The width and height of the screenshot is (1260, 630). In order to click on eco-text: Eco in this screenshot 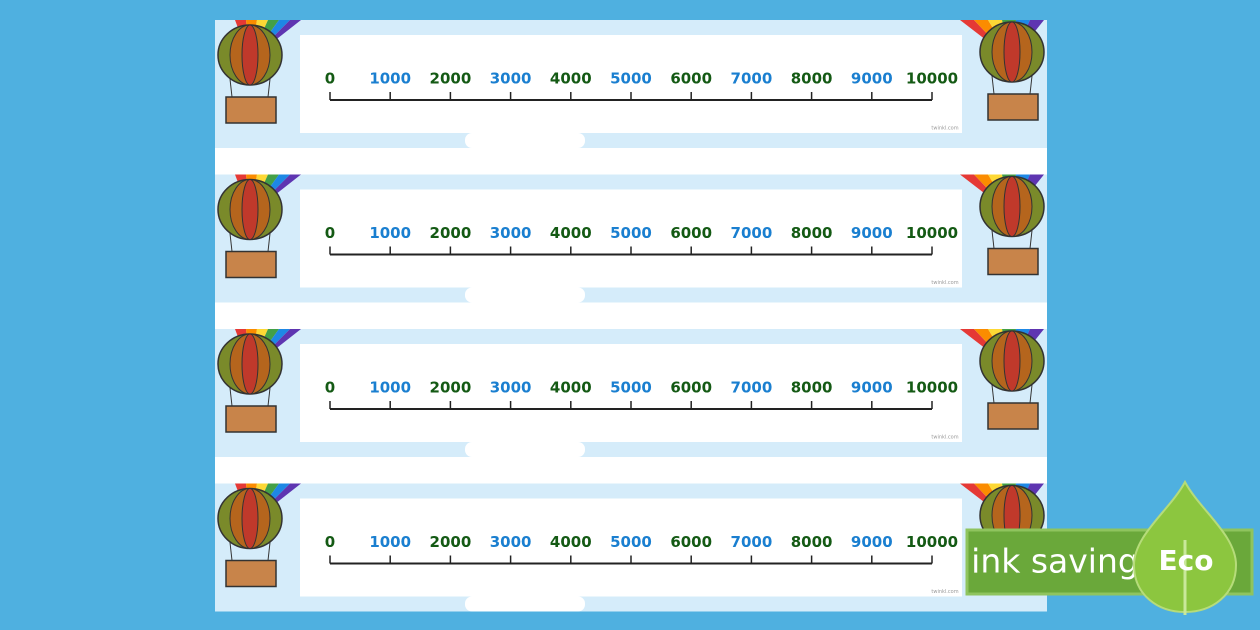, I will do `click(1186, 560)`.